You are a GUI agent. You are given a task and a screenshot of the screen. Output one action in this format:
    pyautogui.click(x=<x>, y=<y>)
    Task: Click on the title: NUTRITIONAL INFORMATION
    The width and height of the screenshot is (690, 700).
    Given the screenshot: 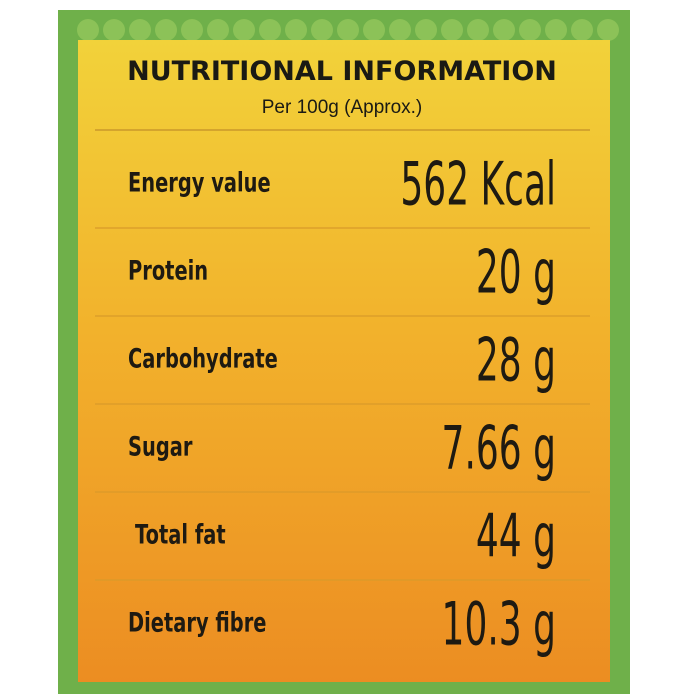 What is the action you would take?
    pyautogui.click(x=342, y=71)
    